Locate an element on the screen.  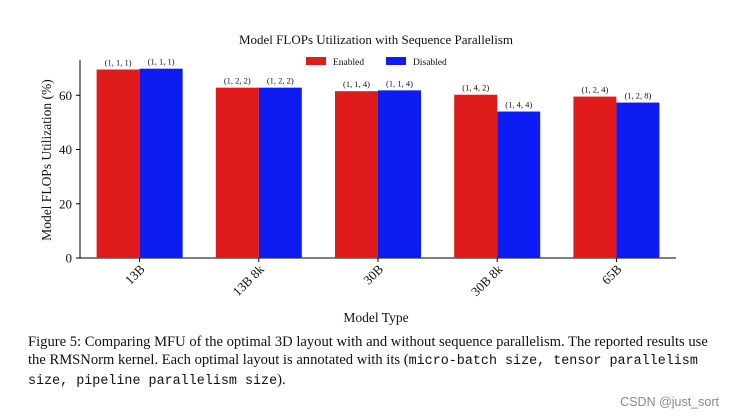
y-tick-label: 60 is located at coordinates (65, 95).